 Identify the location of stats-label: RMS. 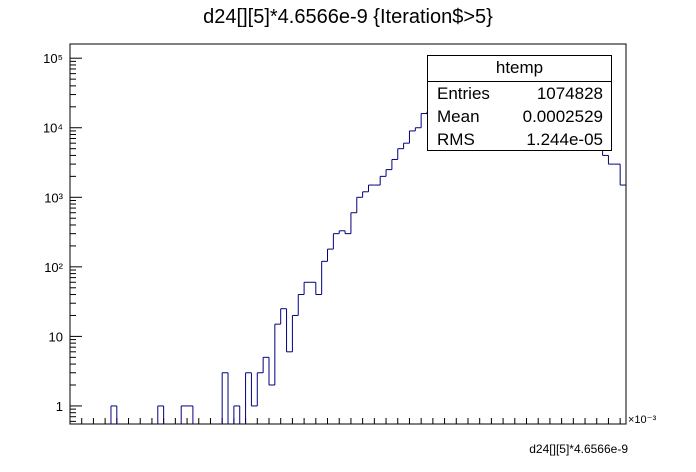
(456, 139).